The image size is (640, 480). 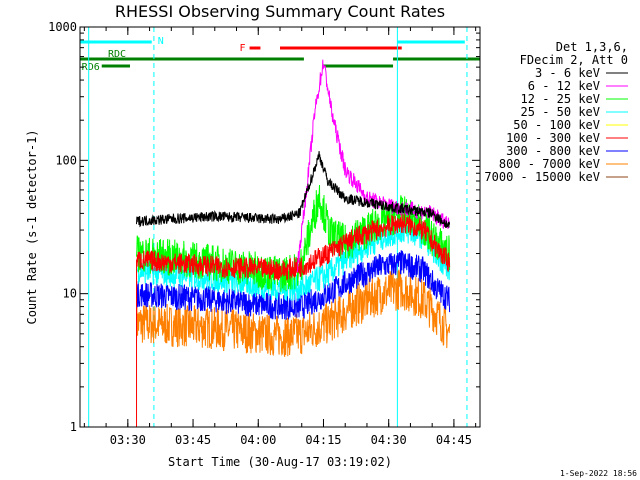 What do you see at coordinates (553, 151) in the screenshot?
I see `legend-entry-label: 300 - 800 keV` at bounding box center [553, 151].